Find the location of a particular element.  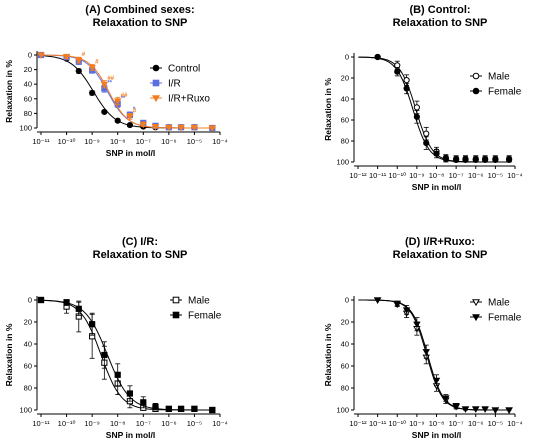

x-tick-label: 10⁻¹¹ is located at coordinates (378, 175).